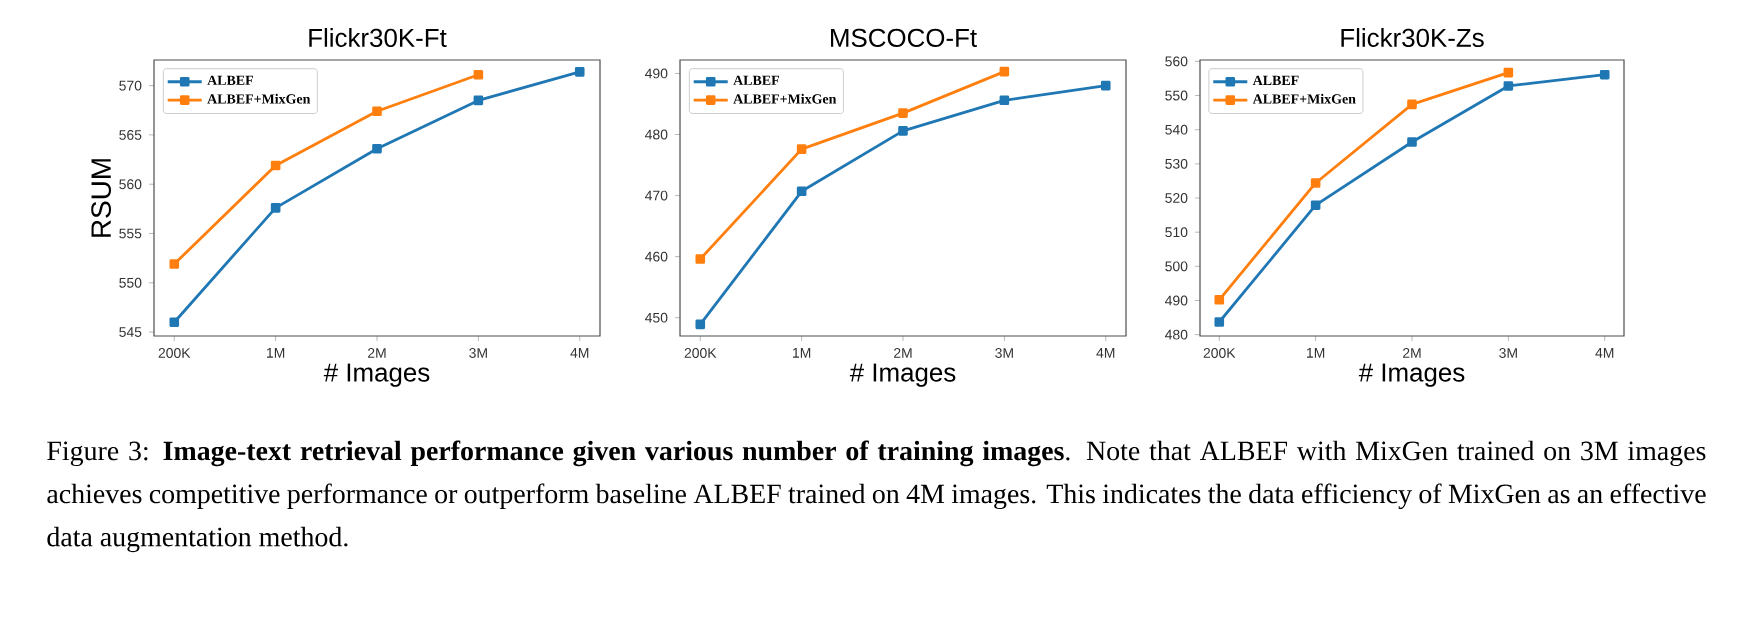 Image resolution: width=1742 pixels, height=642 pixels. Describe the element at coordinates (1412, 37) in the screenshot. I see `chart-title: Flickr30K-Zs` at that location.